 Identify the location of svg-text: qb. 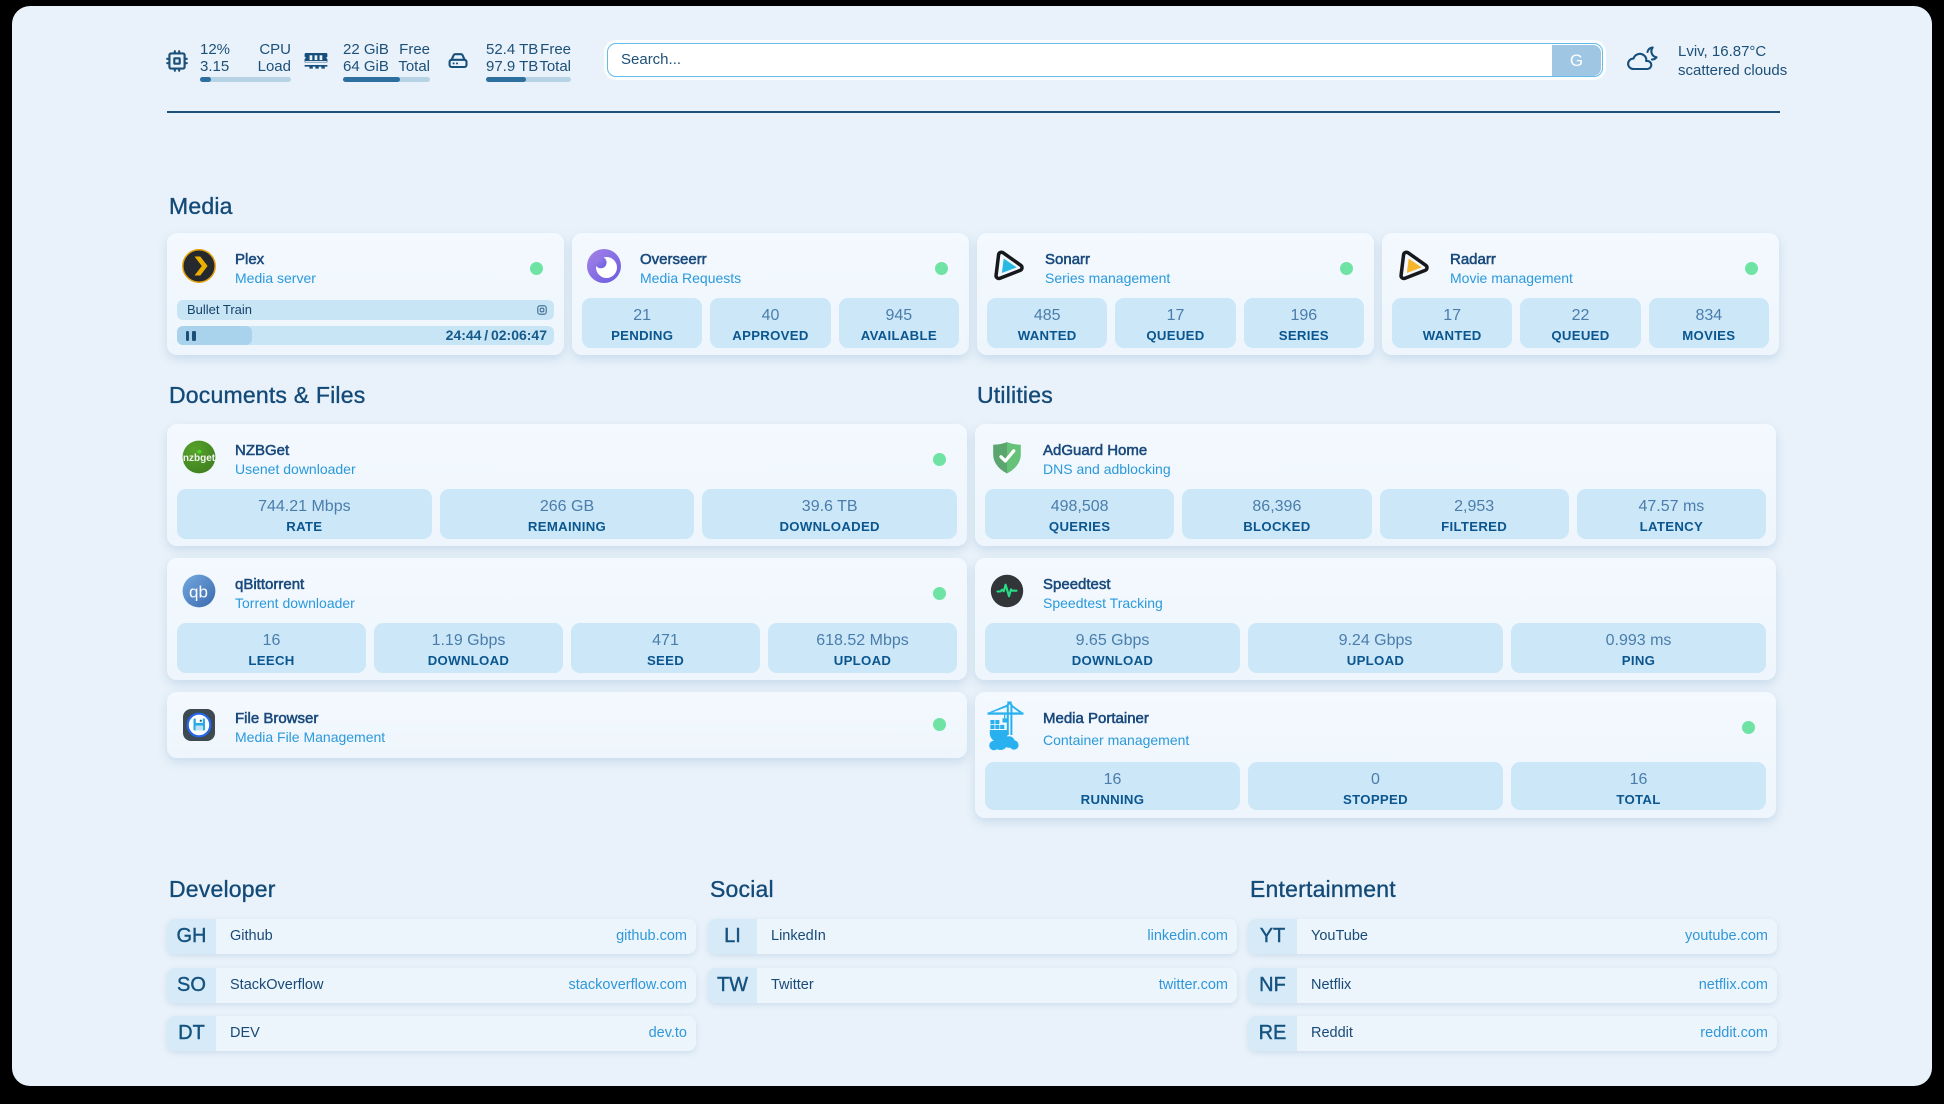
(198, 592).